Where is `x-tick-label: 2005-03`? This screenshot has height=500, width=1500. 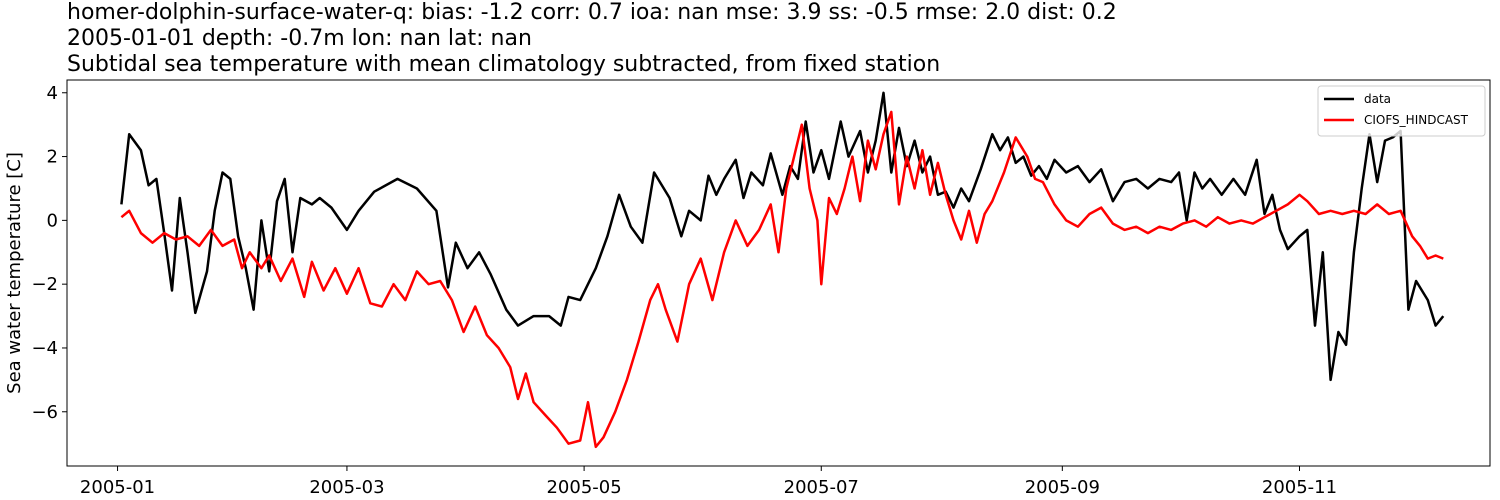
x-tick-label: 2005-03 is located at coordinates (346, 487).